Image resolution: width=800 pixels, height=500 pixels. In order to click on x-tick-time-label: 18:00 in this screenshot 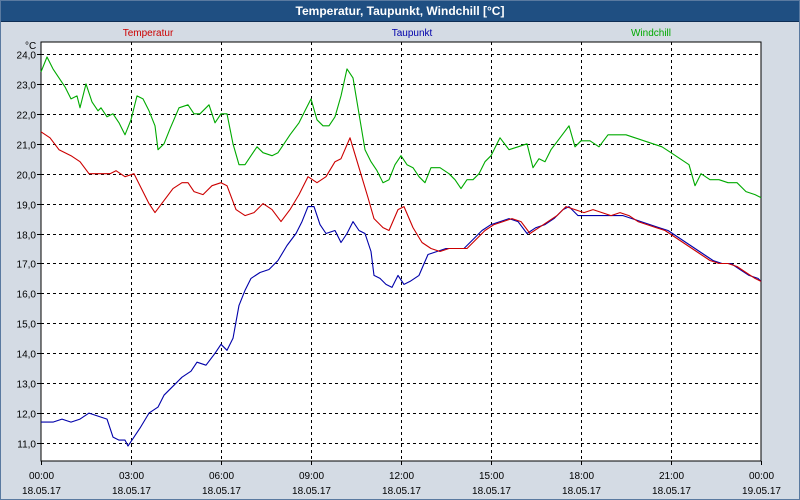, I will do `click(581, 476)`.